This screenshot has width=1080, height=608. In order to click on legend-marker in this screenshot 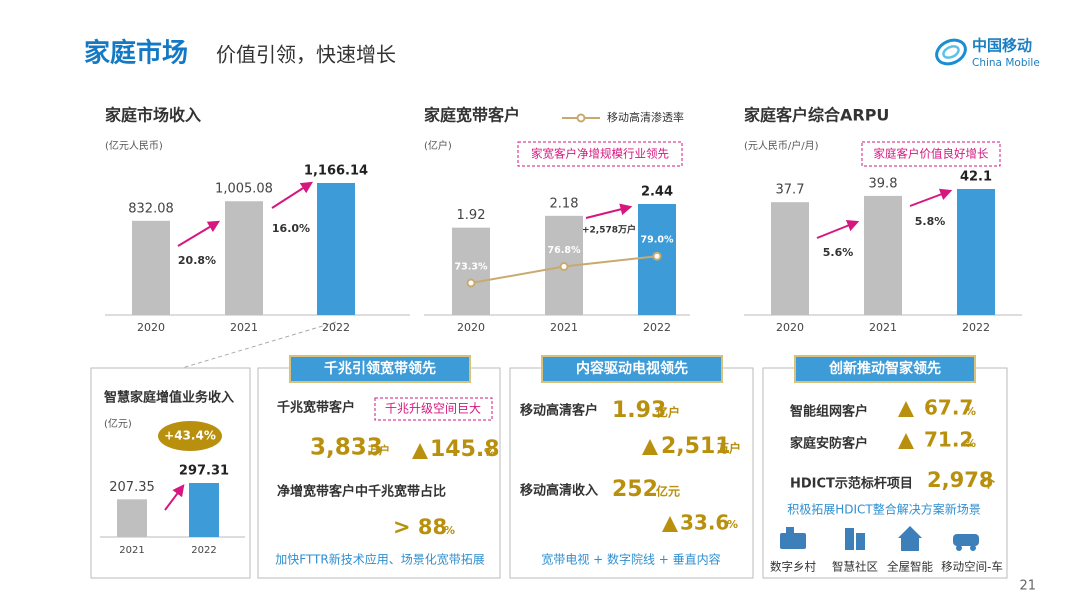, I will do `click(581, 118)`.